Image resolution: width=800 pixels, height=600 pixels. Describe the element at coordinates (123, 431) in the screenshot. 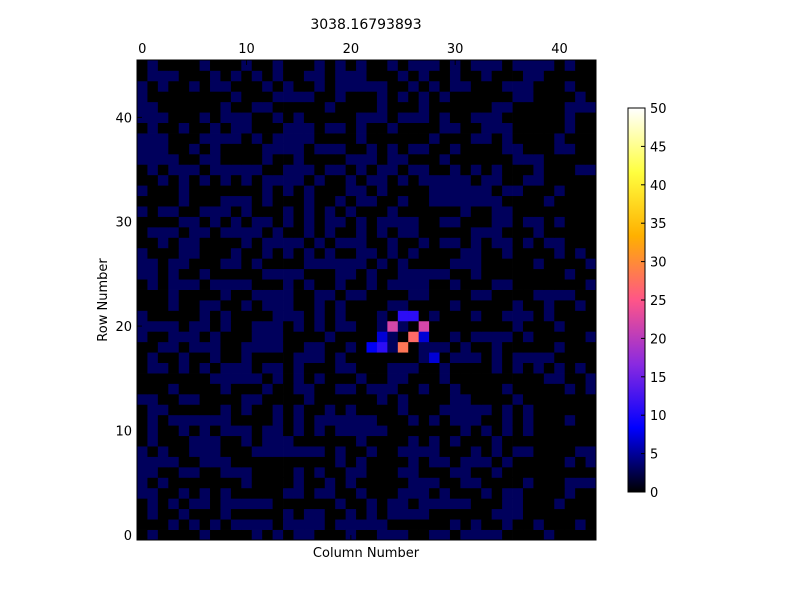

I see `y-tick-label: 10` at that location.